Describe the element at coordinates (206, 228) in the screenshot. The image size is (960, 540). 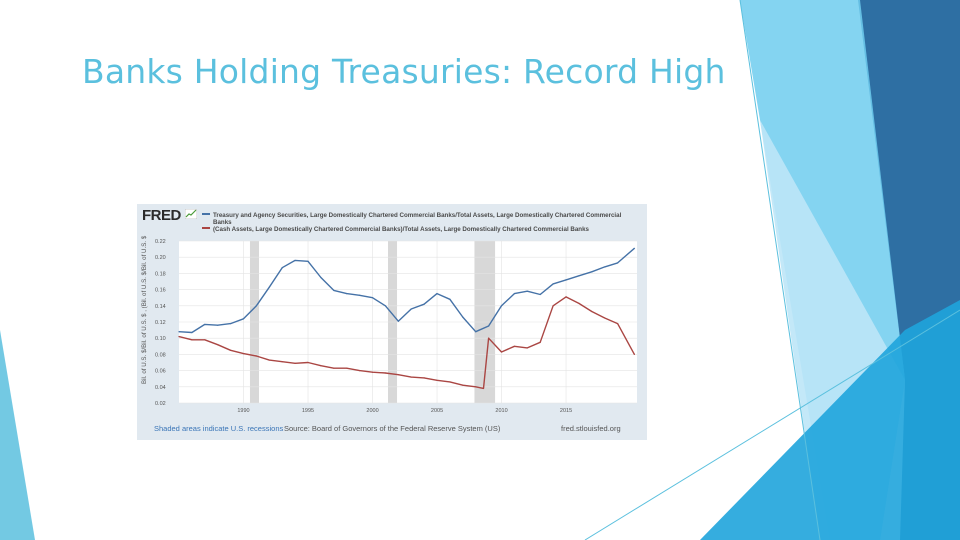
I see `legend-swatch-red` at that location.